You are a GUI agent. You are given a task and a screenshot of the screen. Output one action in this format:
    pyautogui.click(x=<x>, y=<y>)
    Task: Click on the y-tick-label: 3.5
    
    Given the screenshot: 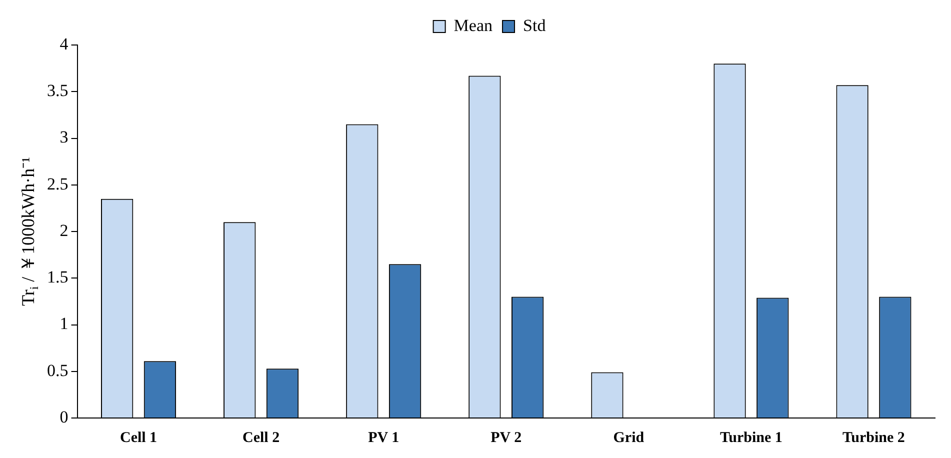 What is the action you would take?
    pyautogui.click(x=57, y=90)
    